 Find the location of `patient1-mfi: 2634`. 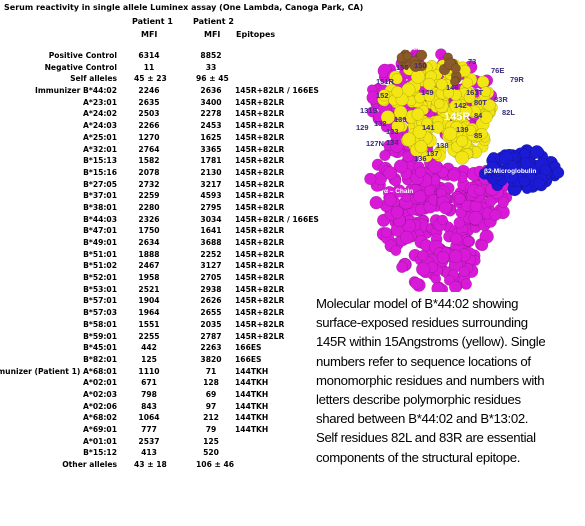

patient1-mfi: 2634 is located at coordinates (149, 242).